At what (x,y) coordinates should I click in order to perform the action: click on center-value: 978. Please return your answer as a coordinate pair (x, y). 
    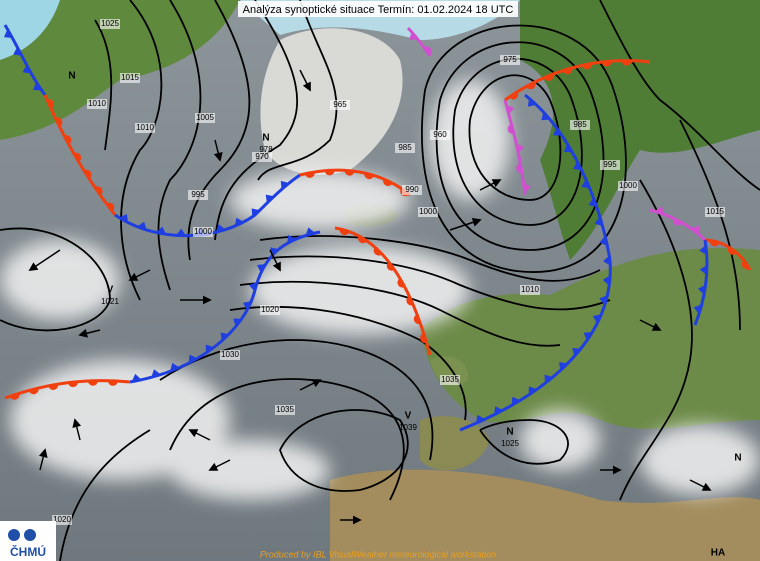
    Looking at the image, I should click on (266, 149).